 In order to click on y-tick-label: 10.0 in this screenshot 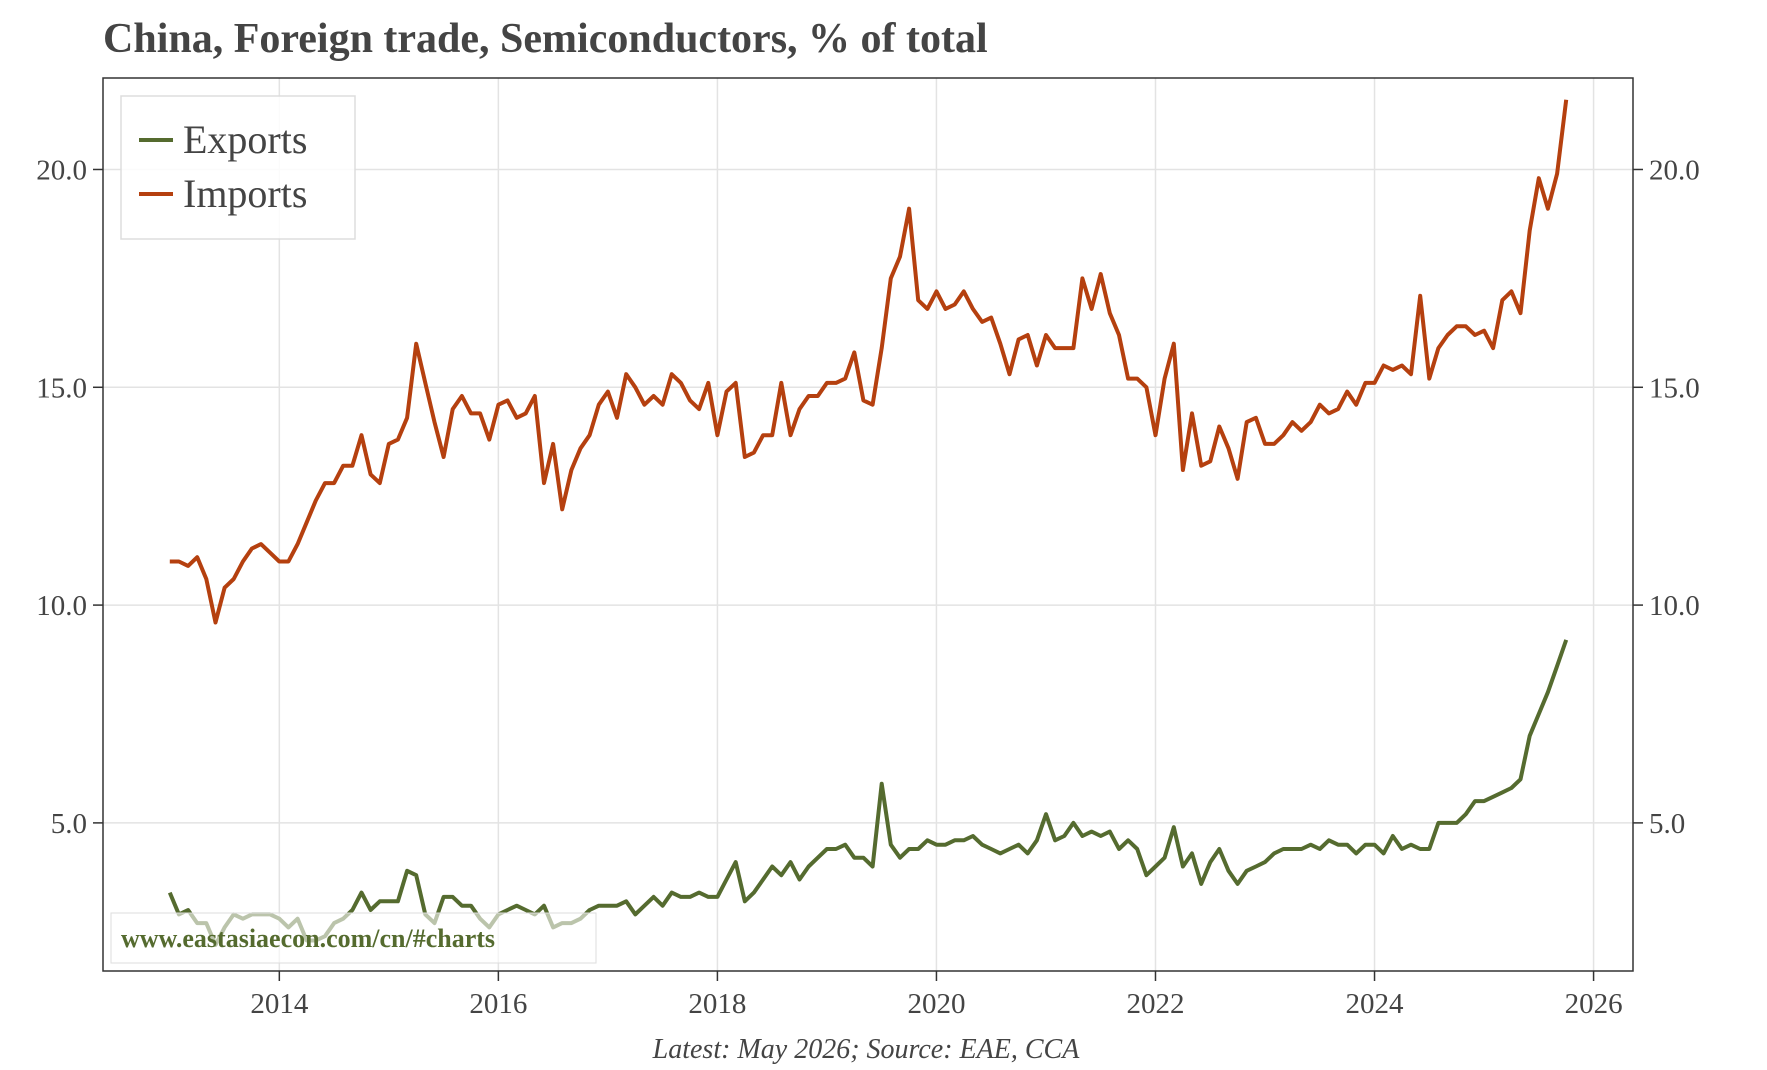, I will do `click(61, 606)`.